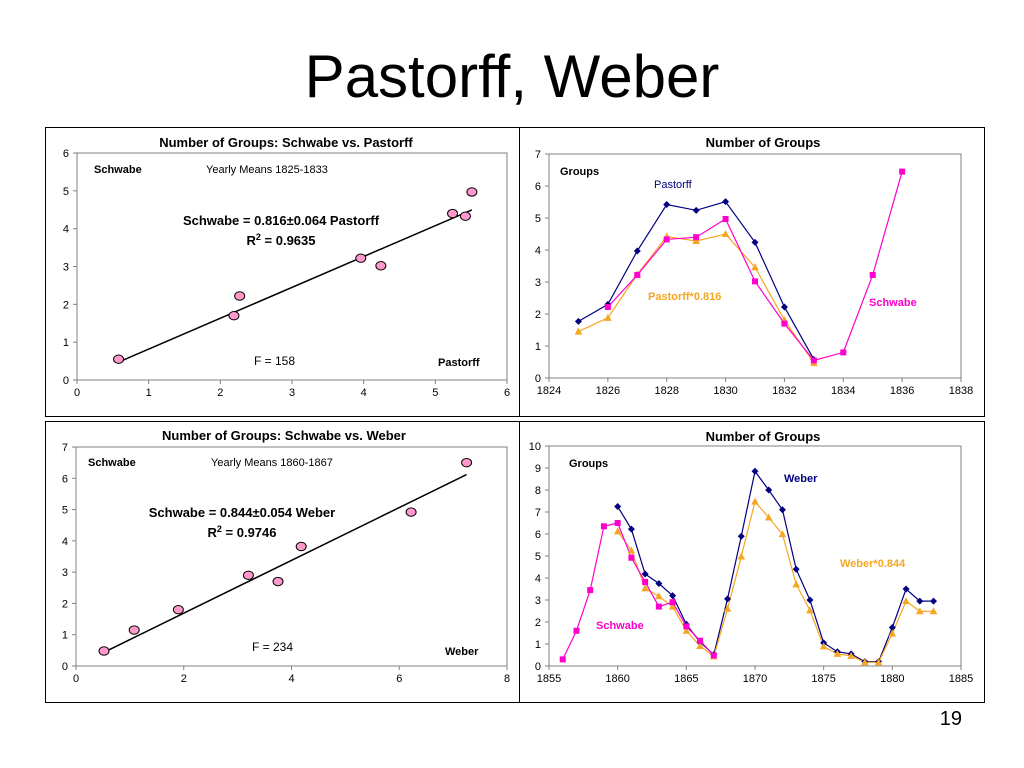 The height and width of the screenshot is (768, 1024). Describe the element at coordinates (65, 667) in the screenshot. I see `y-tick-label: 0` at that location.